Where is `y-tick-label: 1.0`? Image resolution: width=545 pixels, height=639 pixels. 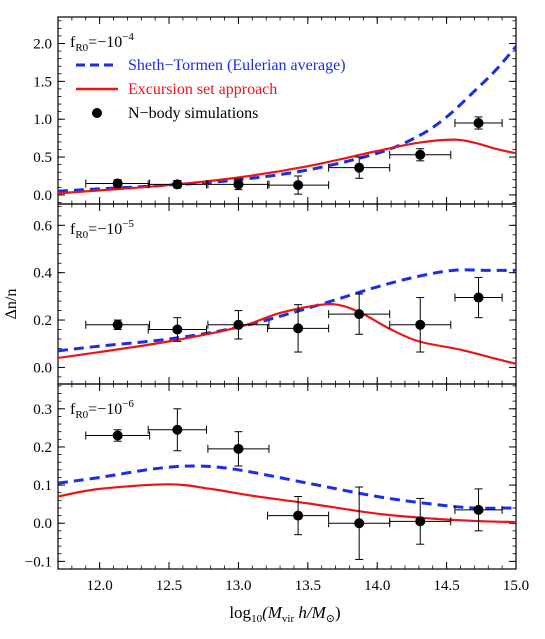 y-tick-label: 1.0 is located at coordinates (42, 120).